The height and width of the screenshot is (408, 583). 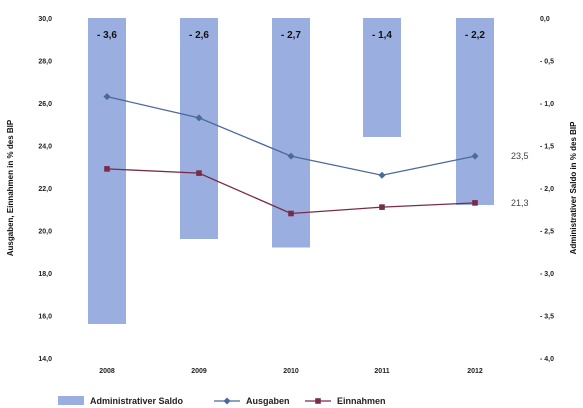 I want to click on legend-swatch-saldo, so click(x=71, y=400).